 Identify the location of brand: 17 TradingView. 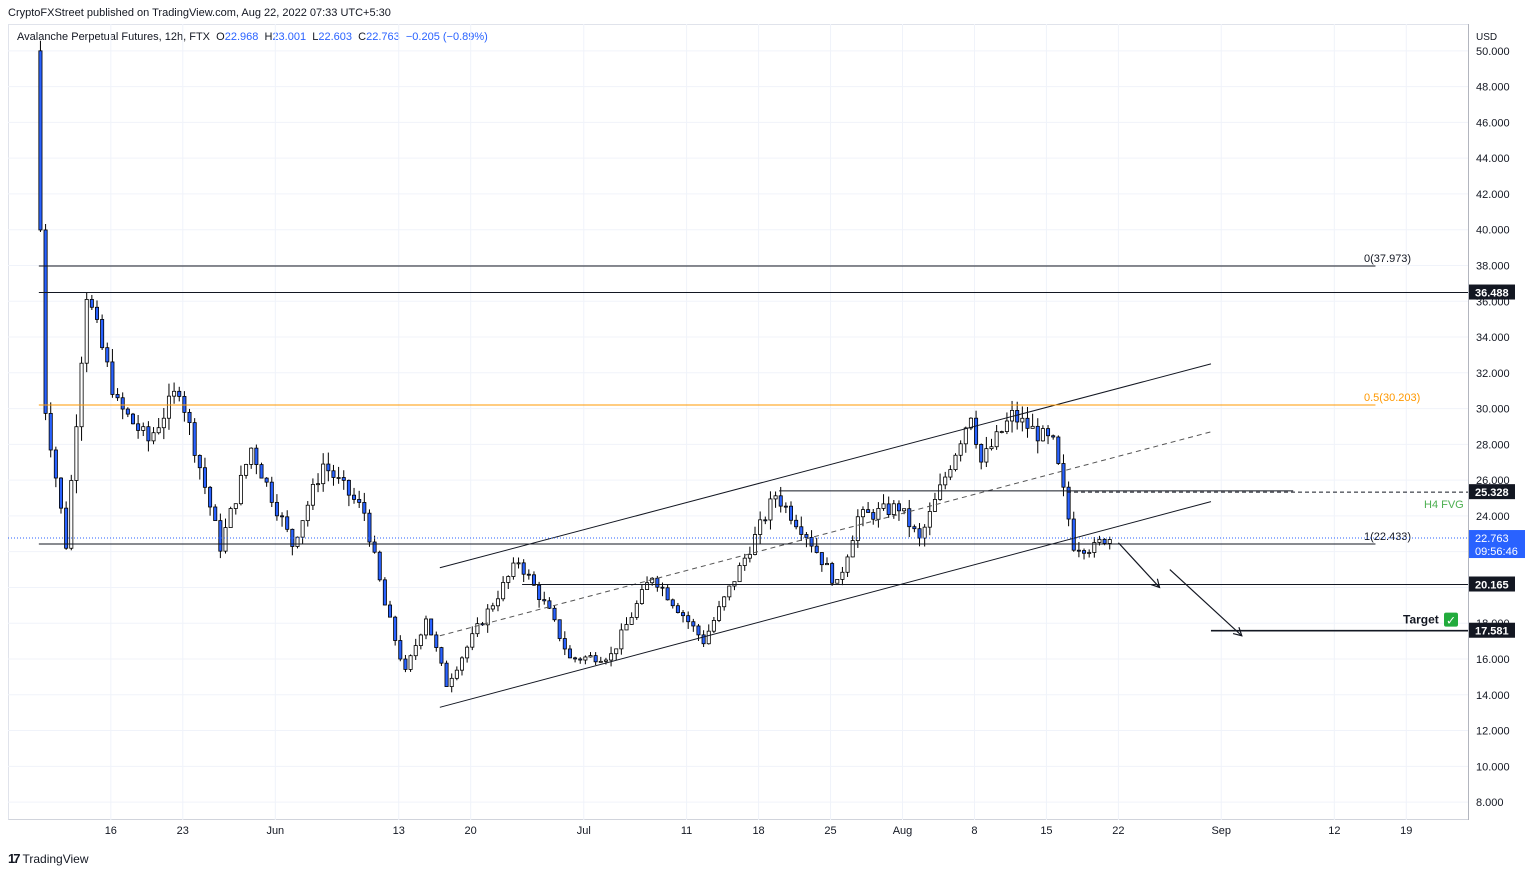
(48, 858).